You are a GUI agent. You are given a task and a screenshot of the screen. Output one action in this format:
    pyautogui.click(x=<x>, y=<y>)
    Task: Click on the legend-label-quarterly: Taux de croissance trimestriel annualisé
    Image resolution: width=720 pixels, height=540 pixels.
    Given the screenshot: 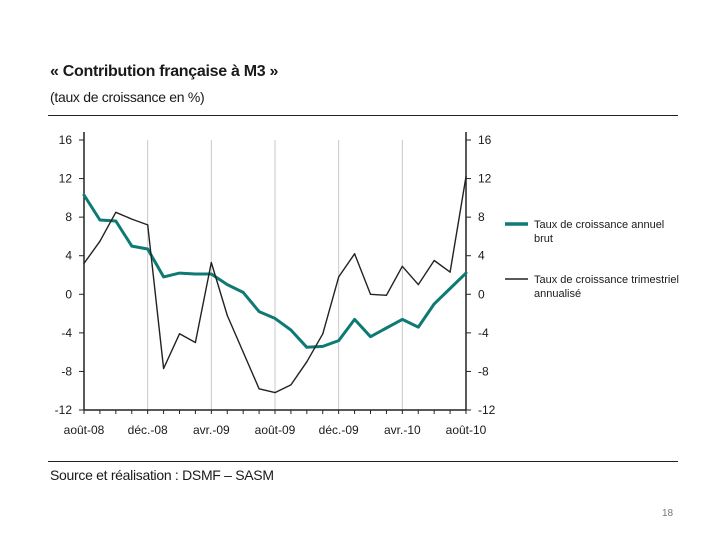 What is the action you would take?
    pyautogui.click(x=606, y=287)
    